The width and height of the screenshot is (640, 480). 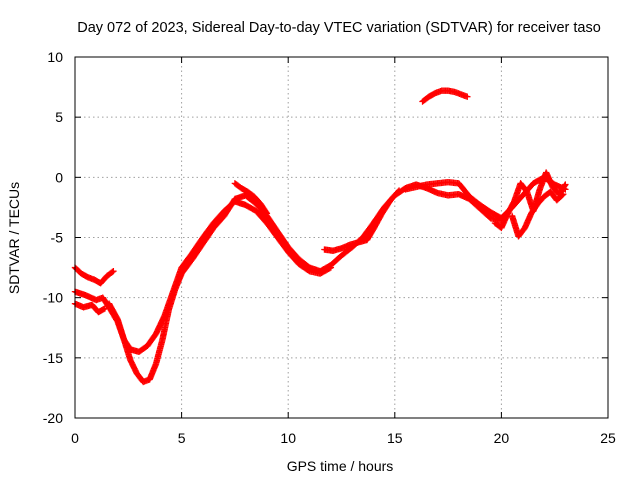 I want to click on y-tick-label: 0, so click(x=59, y=177).